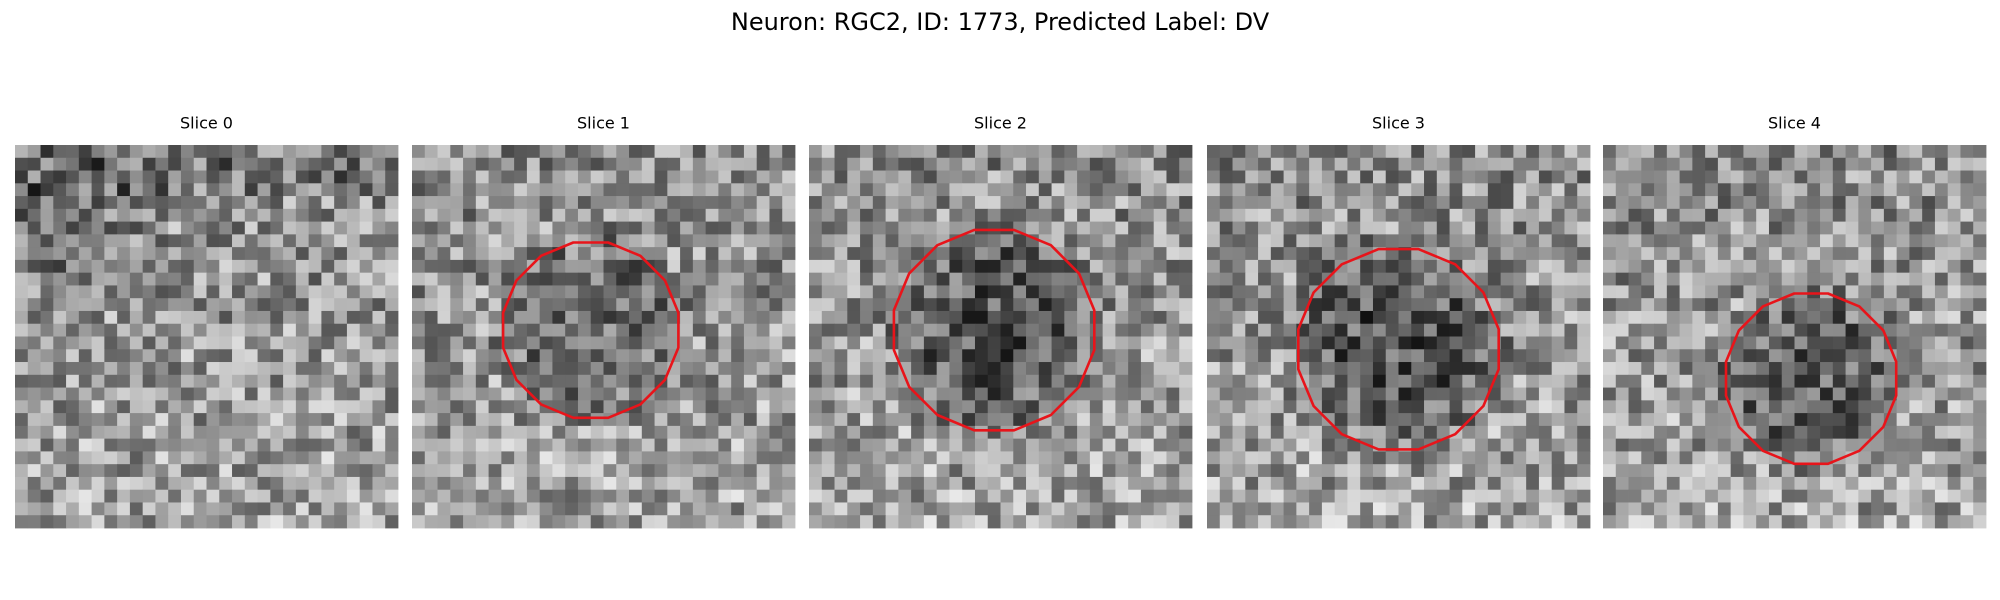 This screenshot has width=2000, height=600. Describe the element at coordinates (1794, 123) in the screenshot. I see `panel-title: Slice 4` at that location.